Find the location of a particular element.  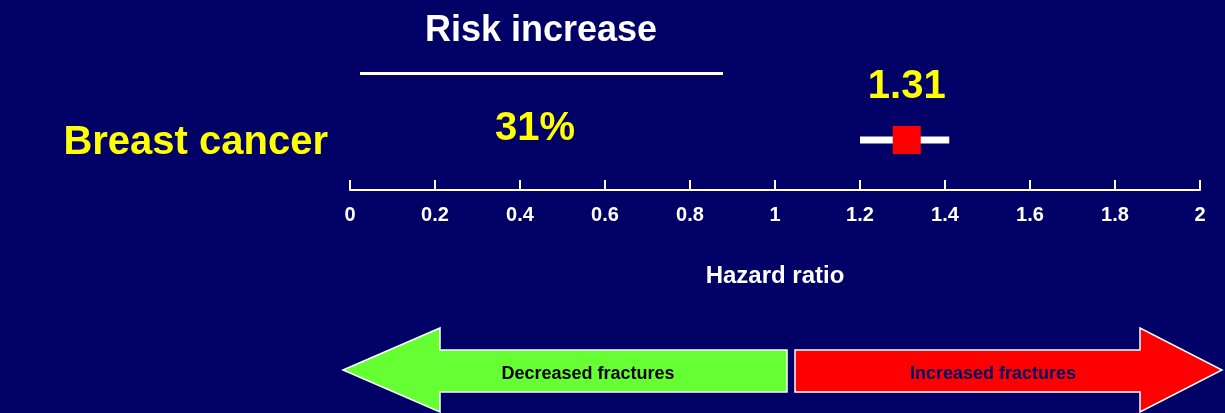

x-tick-label: 0 is located at coordinates (350, 214).